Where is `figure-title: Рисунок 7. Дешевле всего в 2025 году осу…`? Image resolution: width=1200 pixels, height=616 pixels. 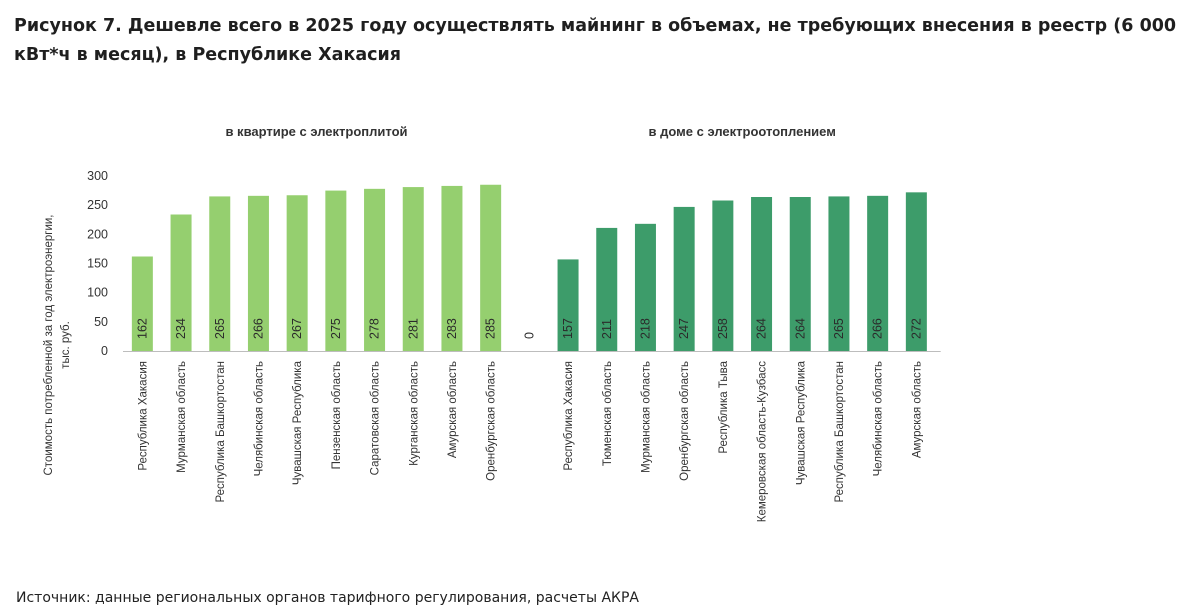 figure-title: Рисунок 7. Дешевле всего в 2025 году осу… is located at coordinates (595, 40).